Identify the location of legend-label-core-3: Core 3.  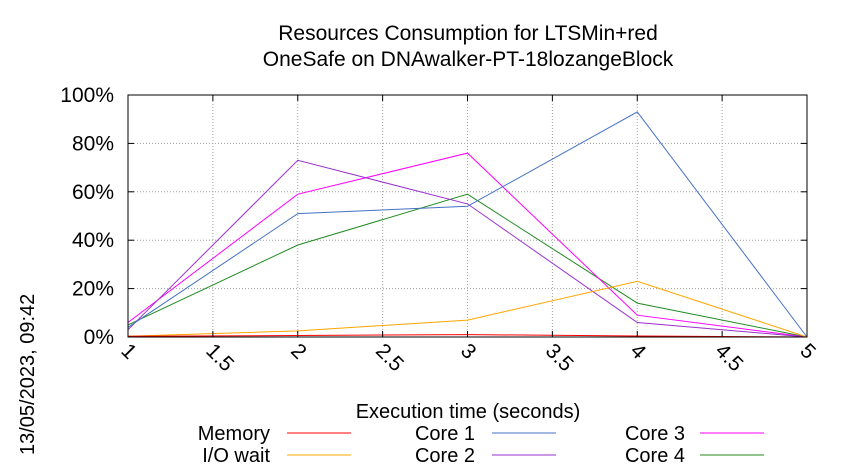
(655, 434).